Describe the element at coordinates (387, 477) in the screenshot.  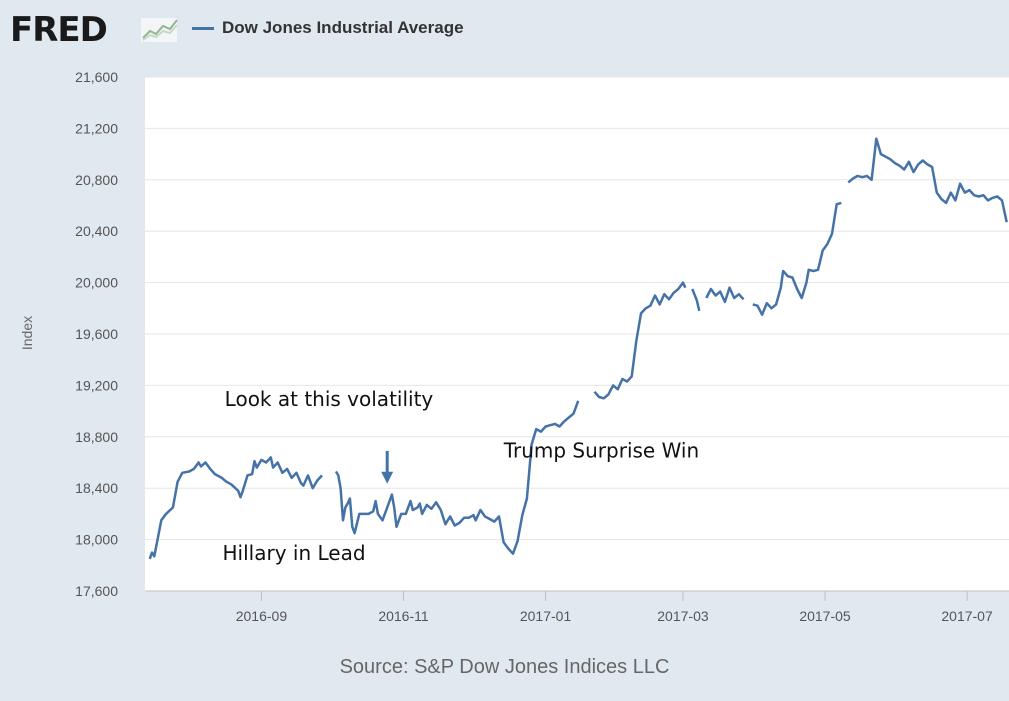
I see `annotation-arrowhead` at that location.